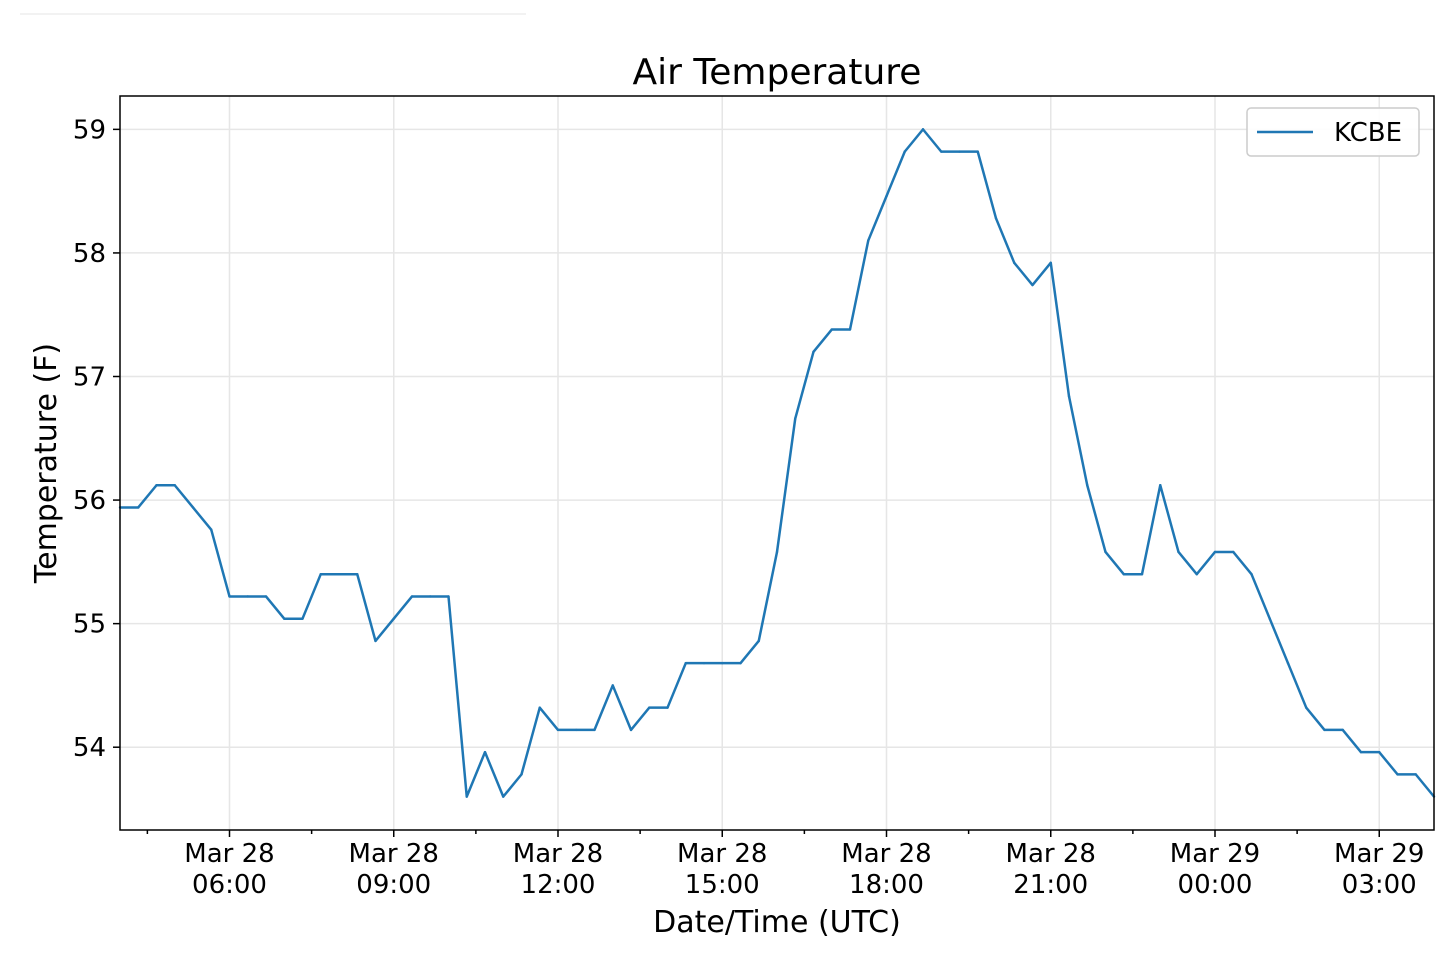 The height and width of the screenshot is (963, 1440). I want to click on chart-title: Air Temperature, so click(777, 72).